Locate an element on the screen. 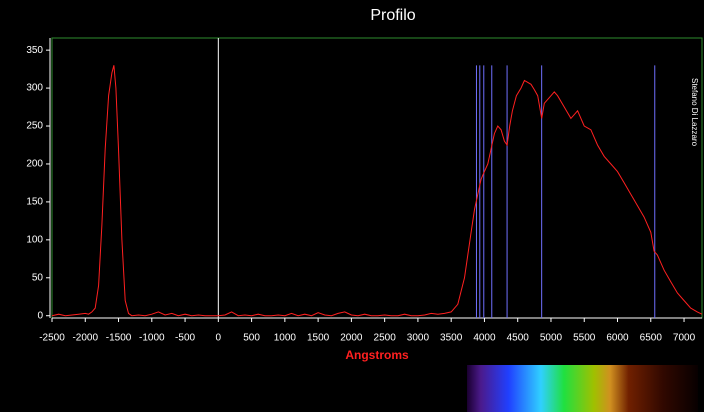 Image resolution: width=704 pixels, height=412 pixels. x-tick-label: -2500 is located at coordinates (52, 338).